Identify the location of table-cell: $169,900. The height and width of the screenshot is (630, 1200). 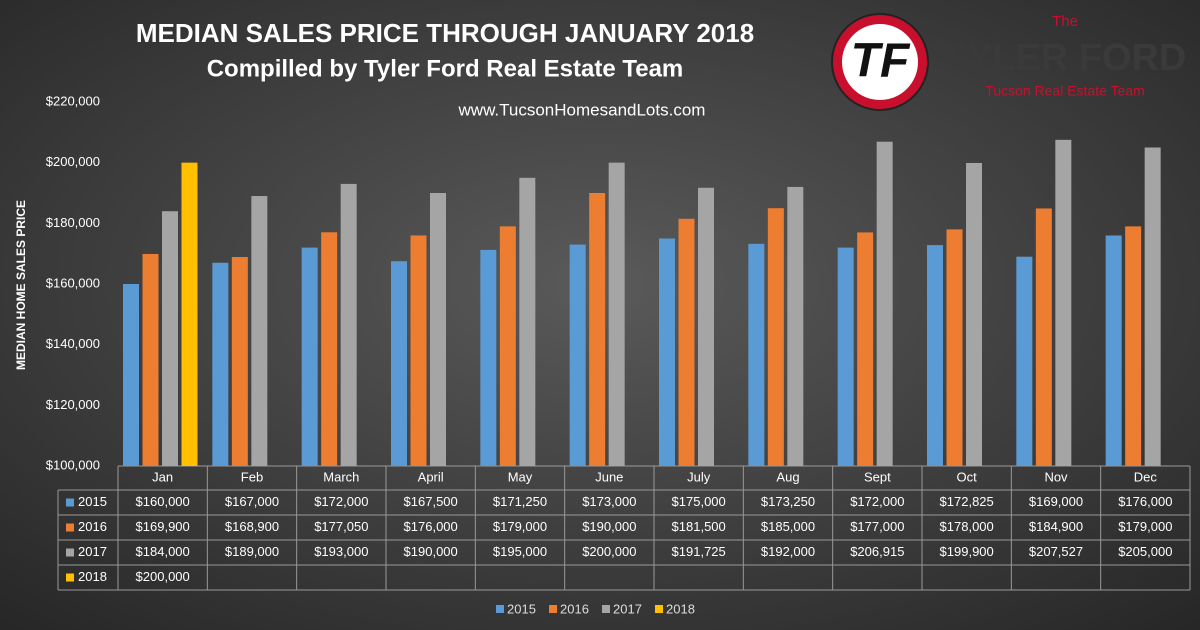
(163, 526).